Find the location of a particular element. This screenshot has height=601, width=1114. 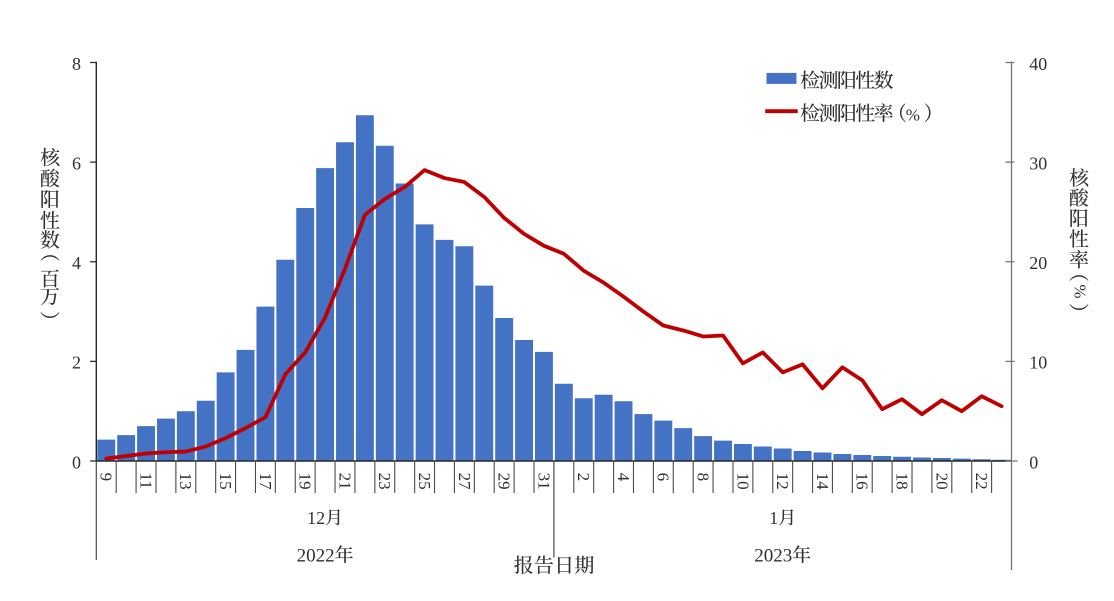

svg-text: 2023 is located at coordinates (773, 556).